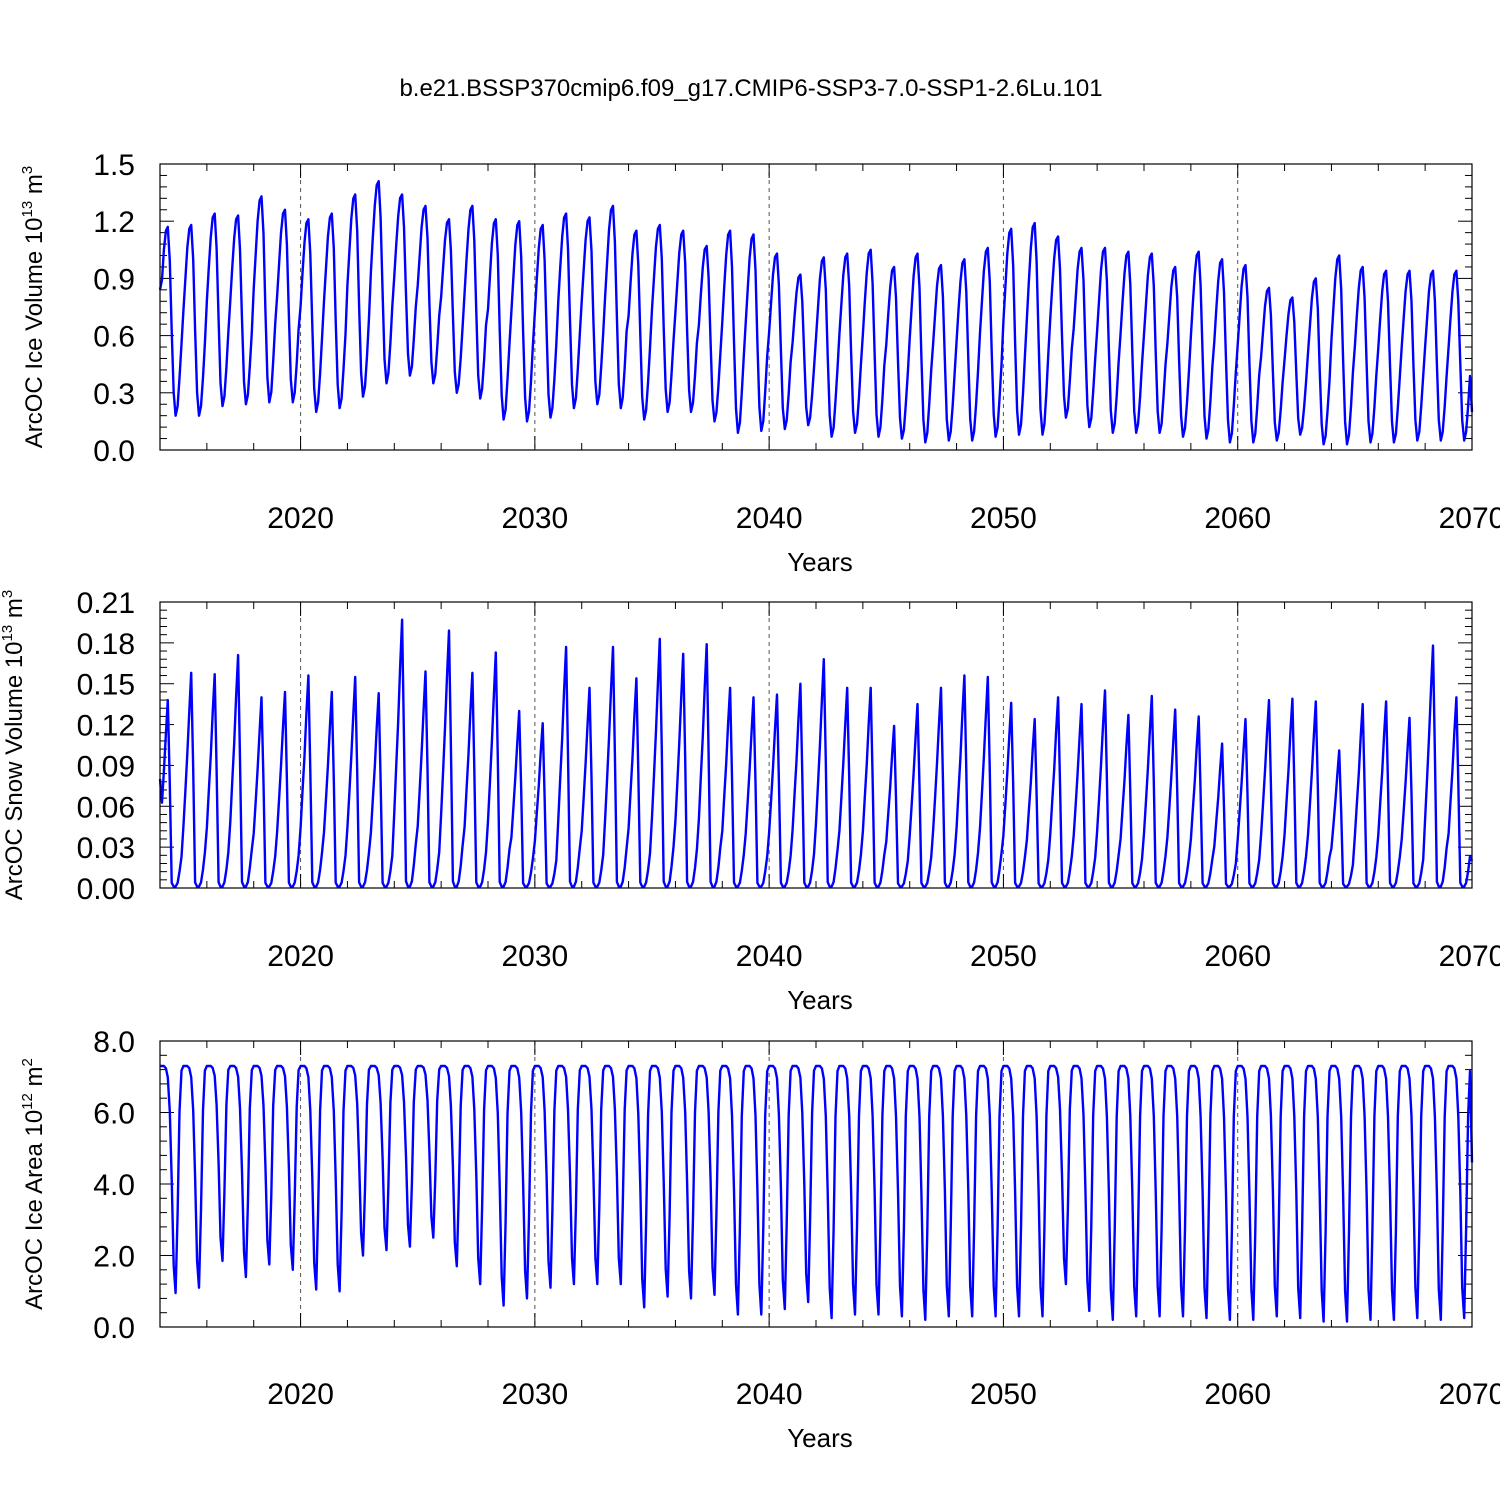 This screenshot has width=1500, height=1500. What do you see at coordinates (114, 279) in the screenshot?
I see `y-tick-label: 0.9` at bounding box center [114, 279].